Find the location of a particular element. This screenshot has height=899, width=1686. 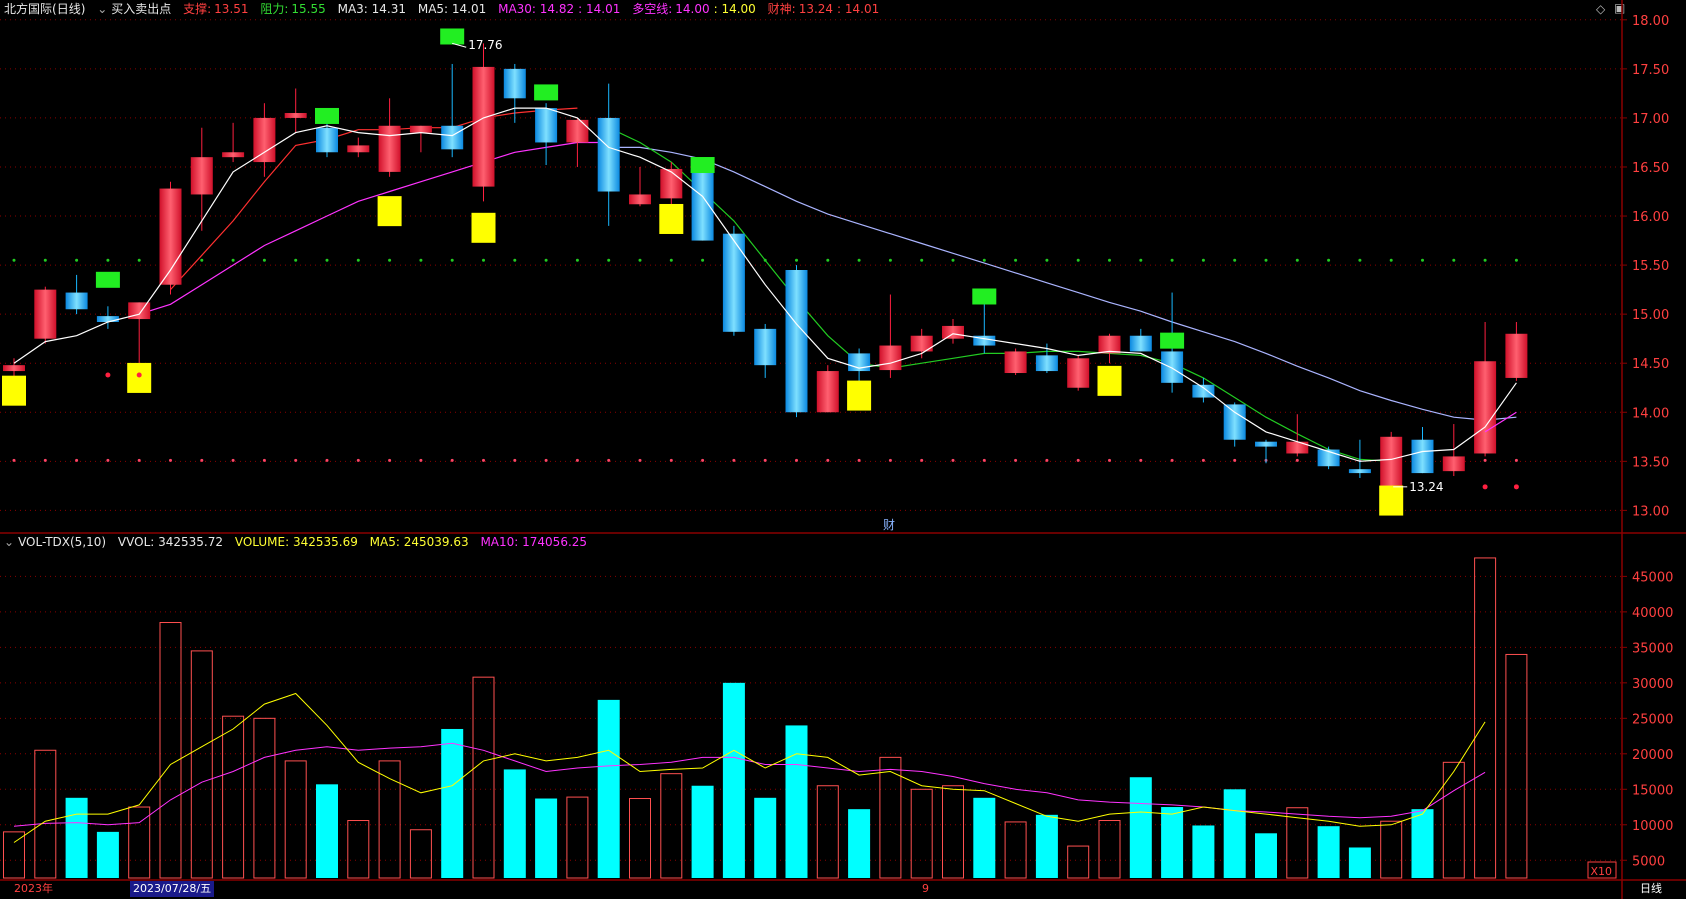

diamond-icon: ◇ is located at coordinates (1601, 9).